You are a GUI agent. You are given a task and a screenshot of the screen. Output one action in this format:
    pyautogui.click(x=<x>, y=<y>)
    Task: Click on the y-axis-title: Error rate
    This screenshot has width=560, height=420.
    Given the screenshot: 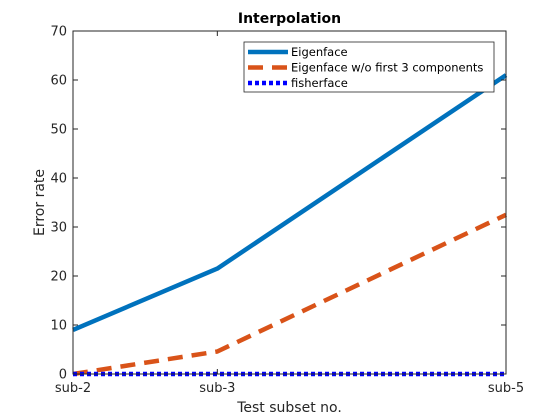 What is the action you would take?
    pyautogui.click(x=40, y=202)
    